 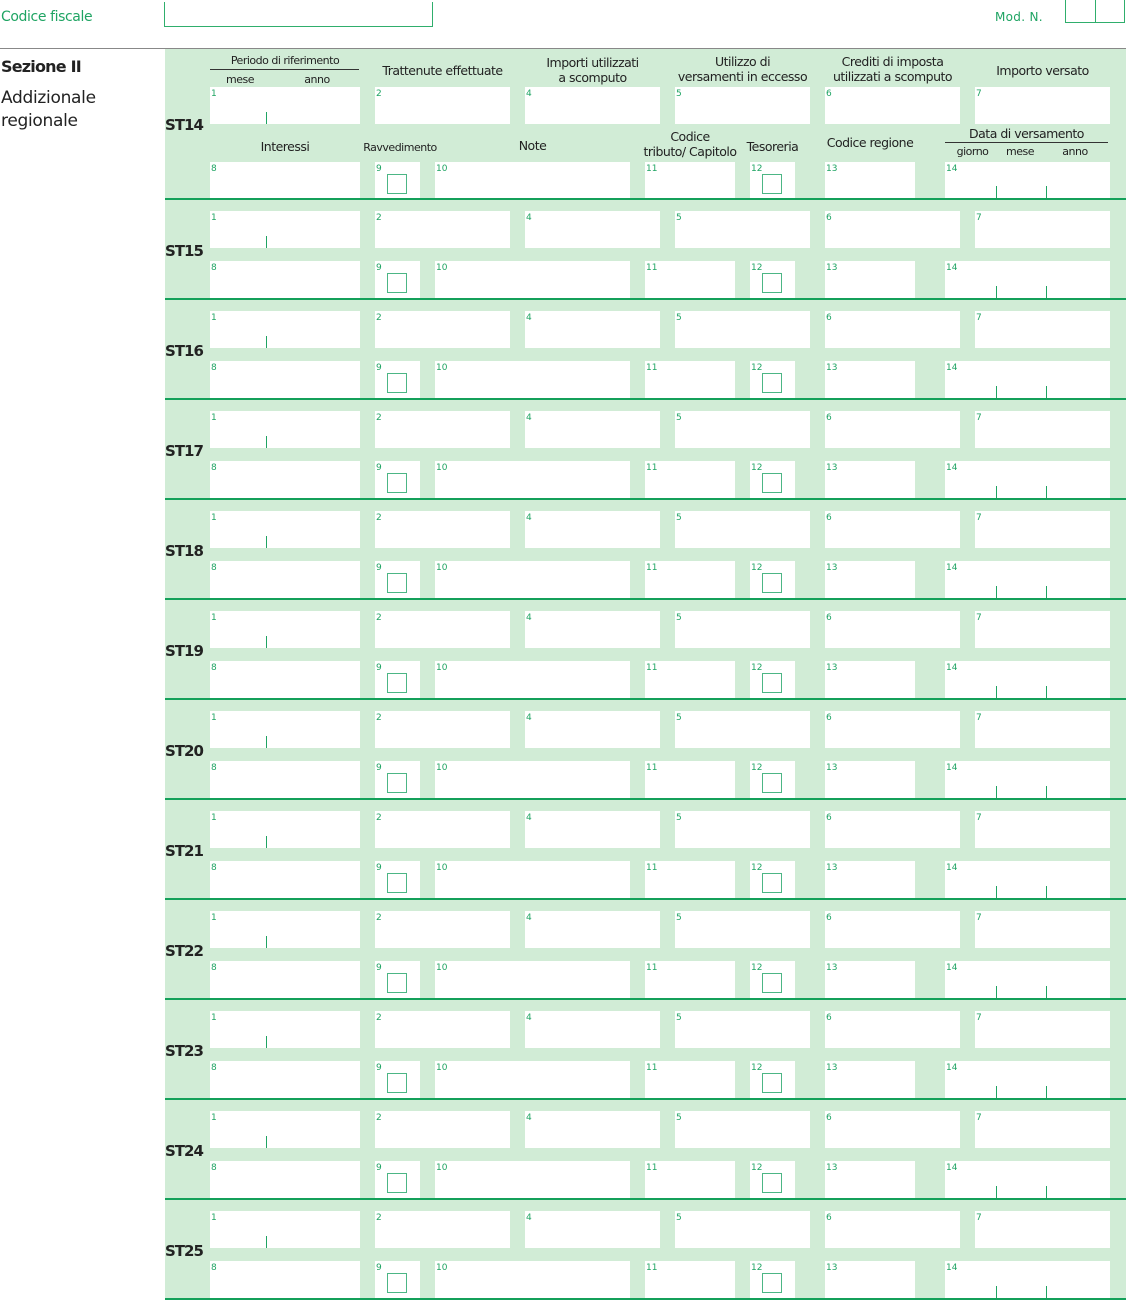 I want to click on field-st18-4: 4, so click(x=592, y=529).